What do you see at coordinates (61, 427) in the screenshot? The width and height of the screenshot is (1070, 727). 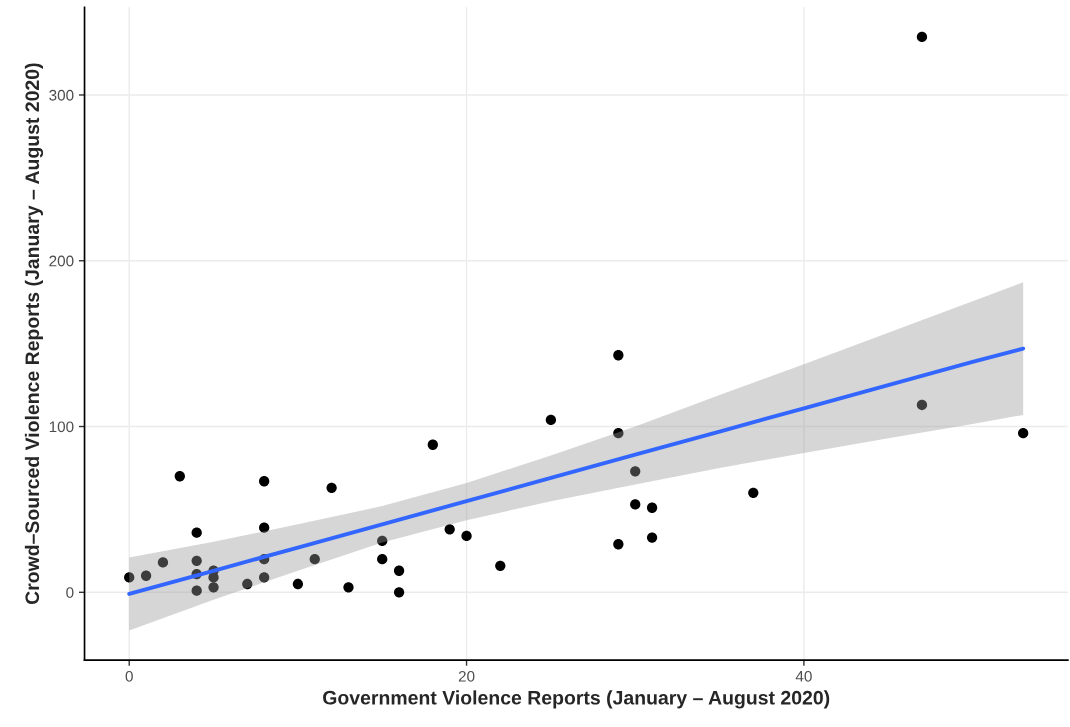 I see `y-tick-label: 100` at bounding box center [61, 427].